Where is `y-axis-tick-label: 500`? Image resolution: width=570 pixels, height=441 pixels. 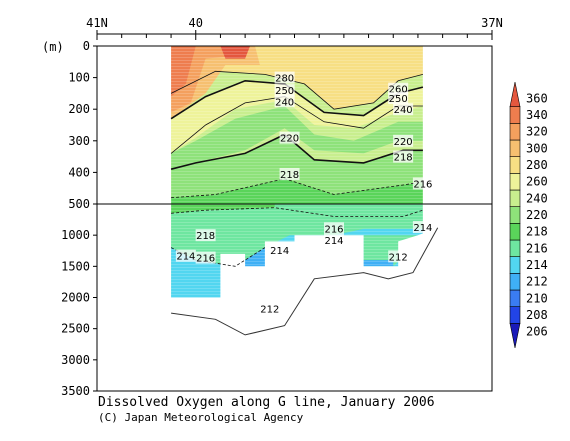
y-axis-tick-label: 500 is located at coordinates (79, 204).